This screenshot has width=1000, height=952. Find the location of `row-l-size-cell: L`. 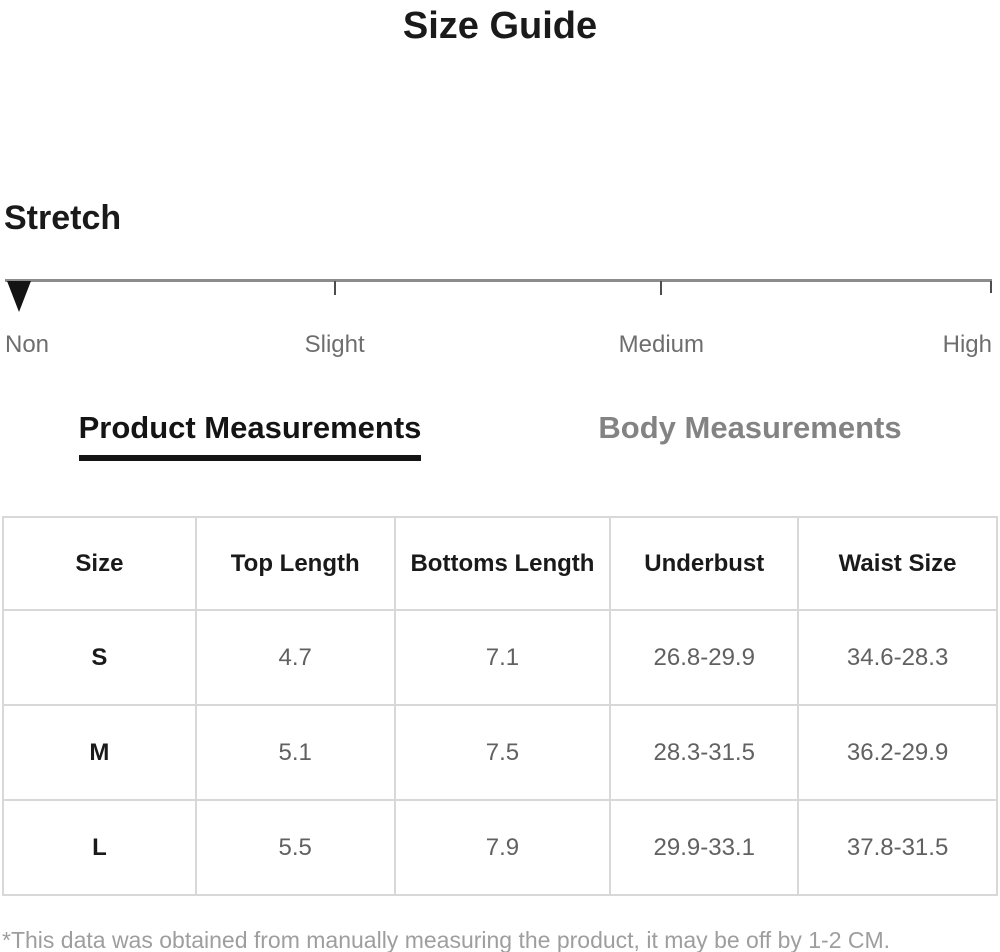

row-l-size-cell: L is located at coordinates (99, 847).